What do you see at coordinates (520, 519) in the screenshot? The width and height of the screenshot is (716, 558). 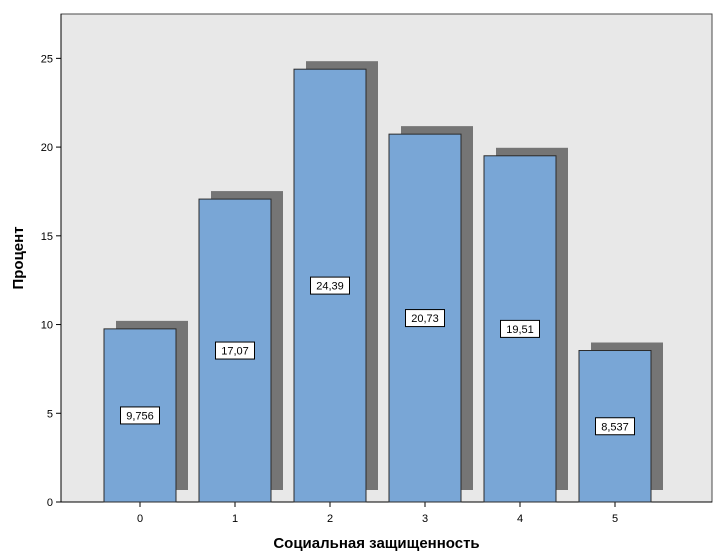 I see `x-tick-label: 4` at bounding box center [520, 519].